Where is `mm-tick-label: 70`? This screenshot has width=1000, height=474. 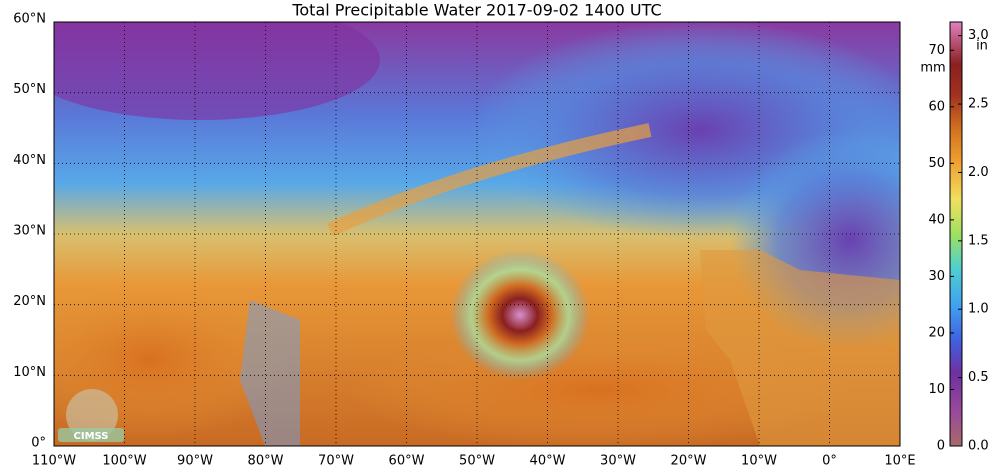 mm-tick-label: 70 is located at coordinates (936, 50).